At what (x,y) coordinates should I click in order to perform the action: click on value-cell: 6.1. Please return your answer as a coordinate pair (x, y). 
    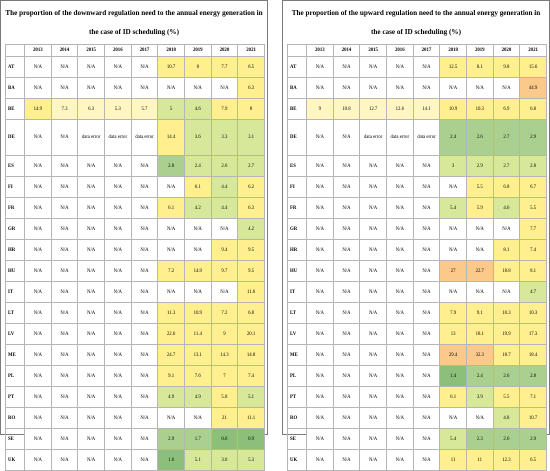
    Looking at the image, I should click on (453, 397).